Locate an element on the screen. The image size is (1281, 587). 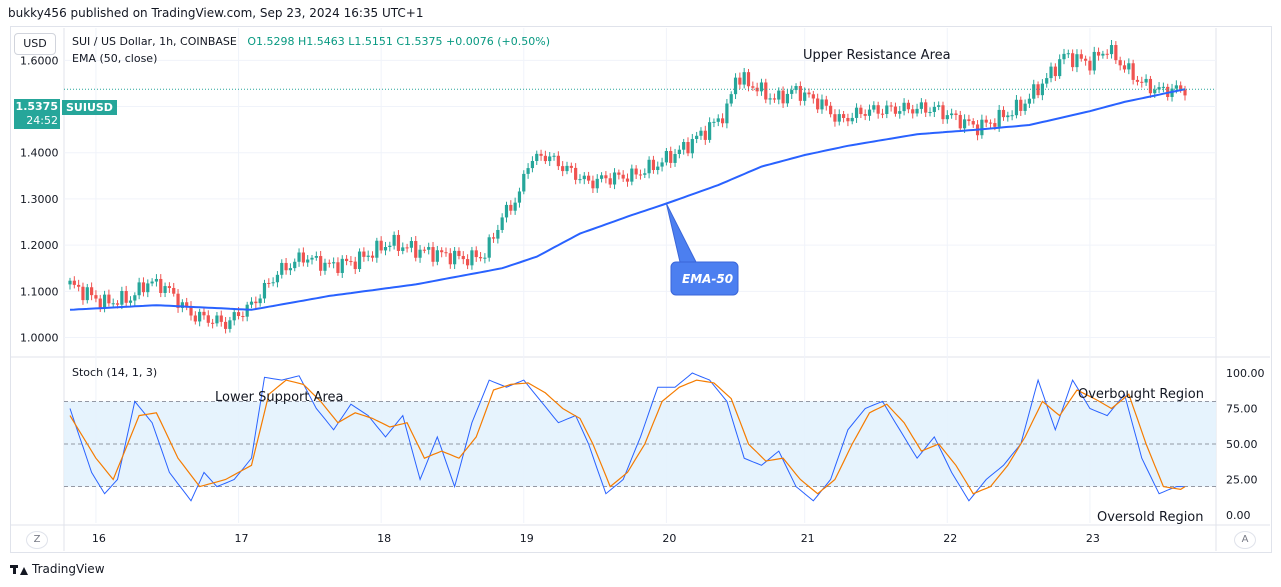
stoch-legend: Stoch (14, 1, 3) is located at coordinates (115, 372).